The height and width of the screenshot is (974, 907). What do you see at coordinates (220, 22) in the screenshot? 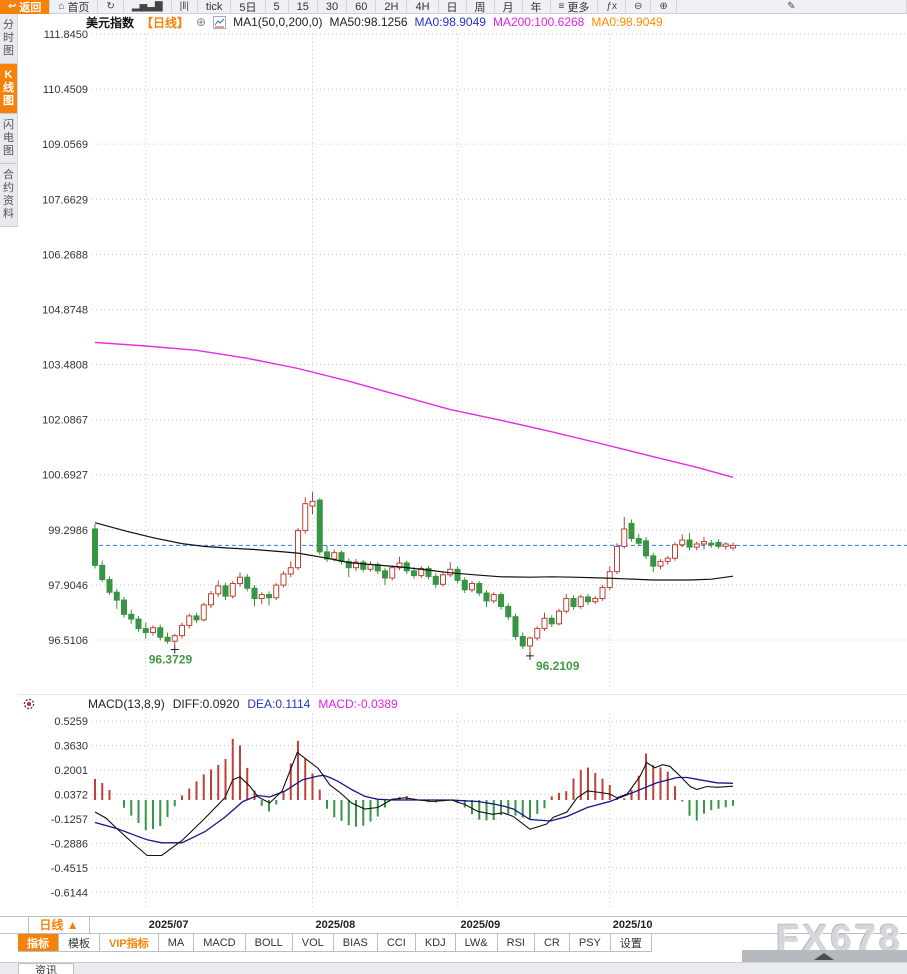
I see `chart-type-icon` at bounding box center [220, 22].